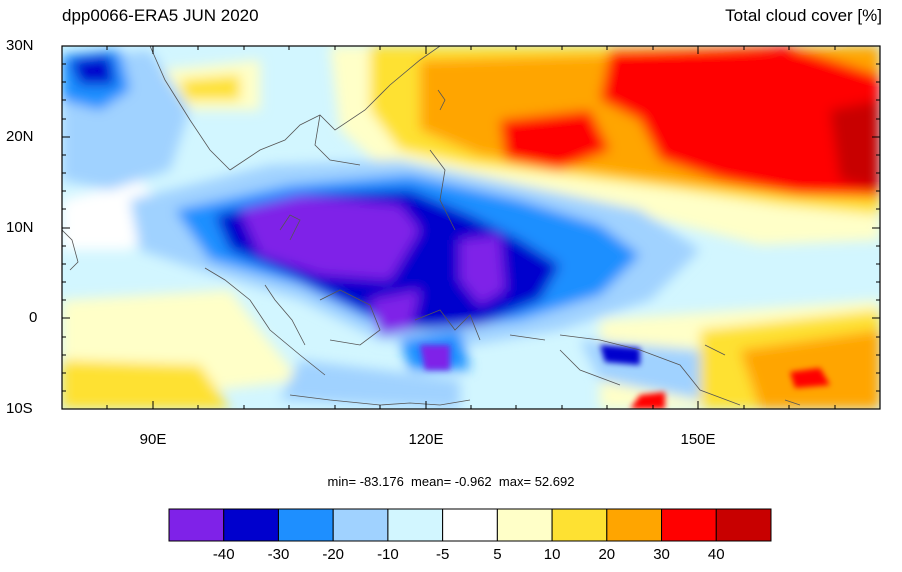  I want to click on min-value: -83.176, so click(381, 481).